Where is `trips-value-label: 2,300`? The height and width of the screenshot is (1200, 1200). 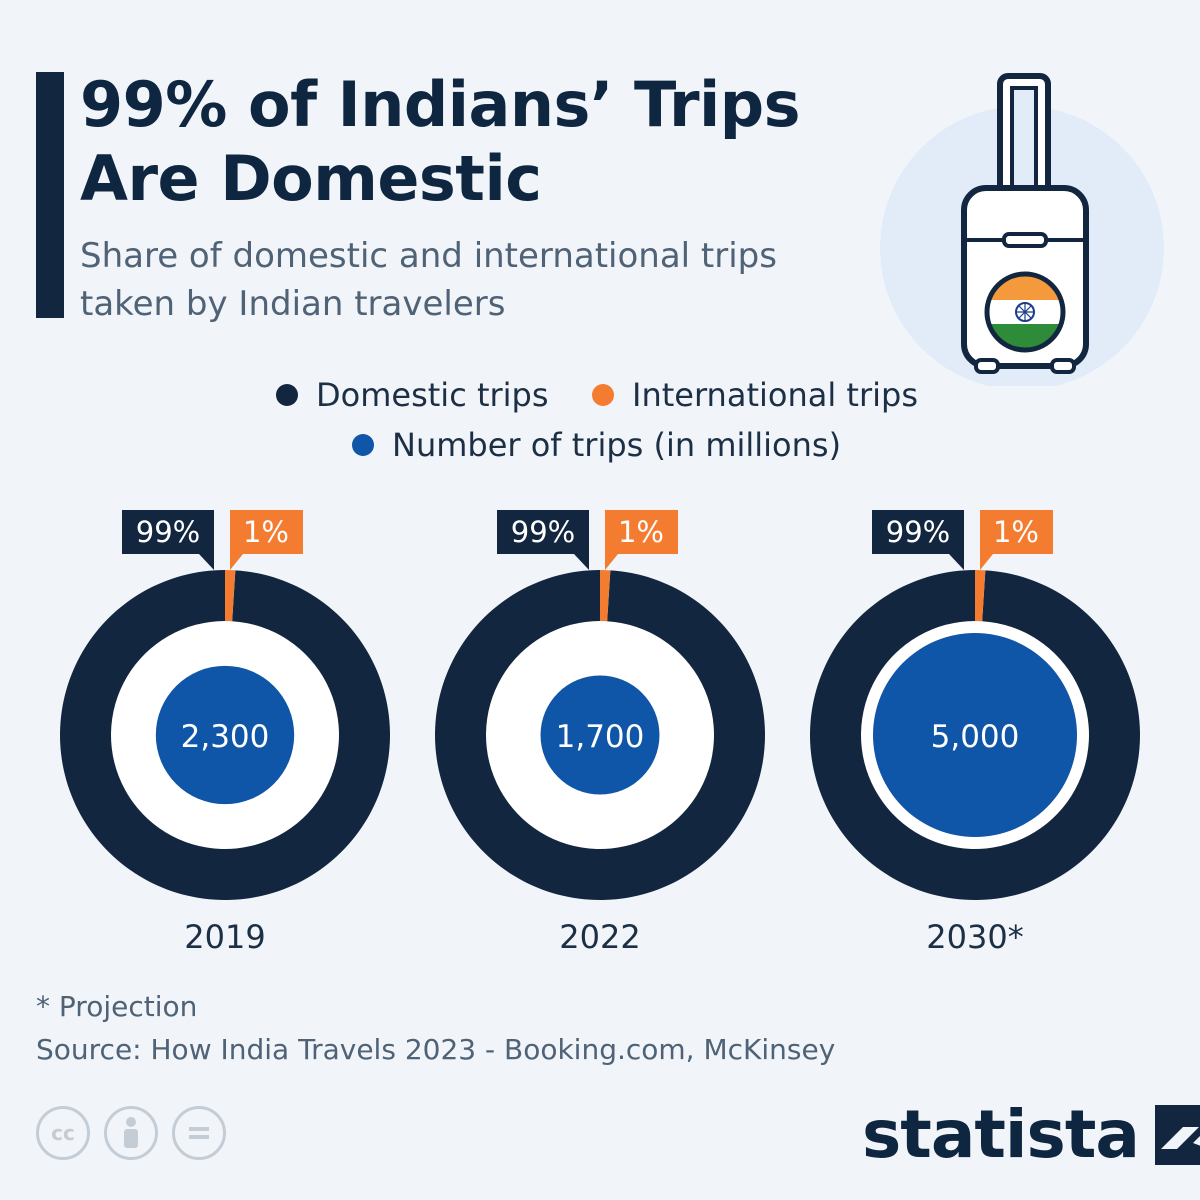
trips-value-label: 2,300 is located at coordinates (225, 737).